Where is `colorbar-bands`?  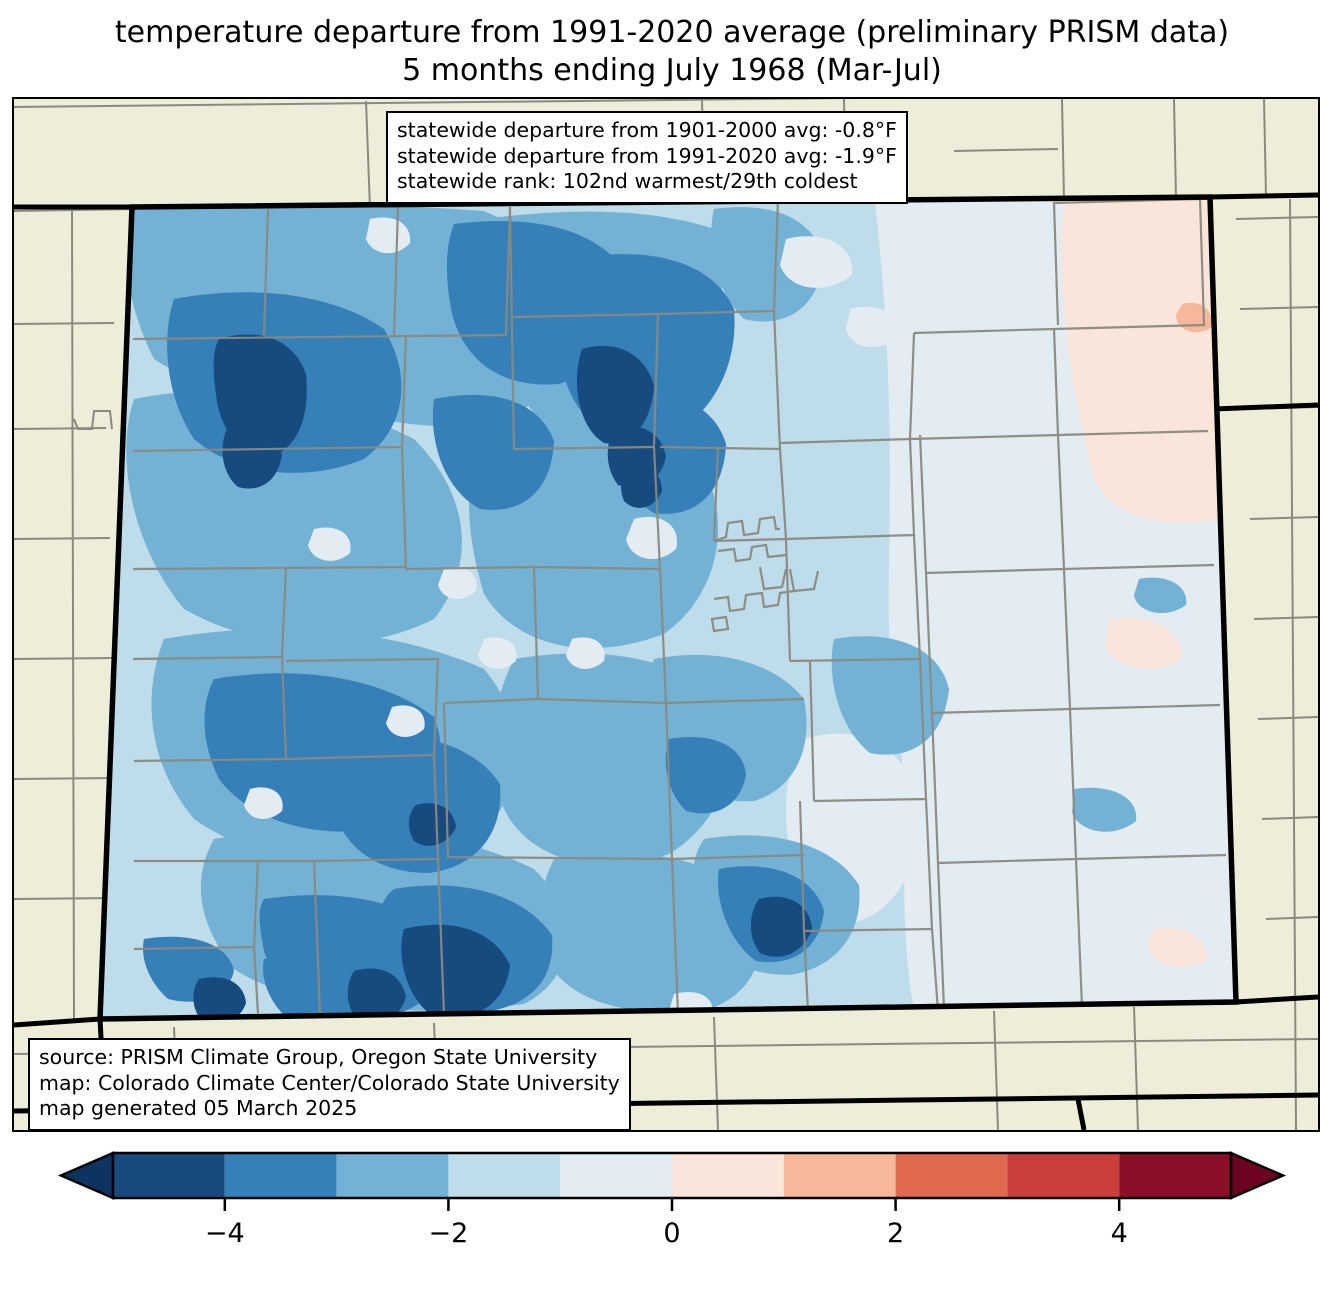 colorbar-bands is located at coordinates (672, 1175).